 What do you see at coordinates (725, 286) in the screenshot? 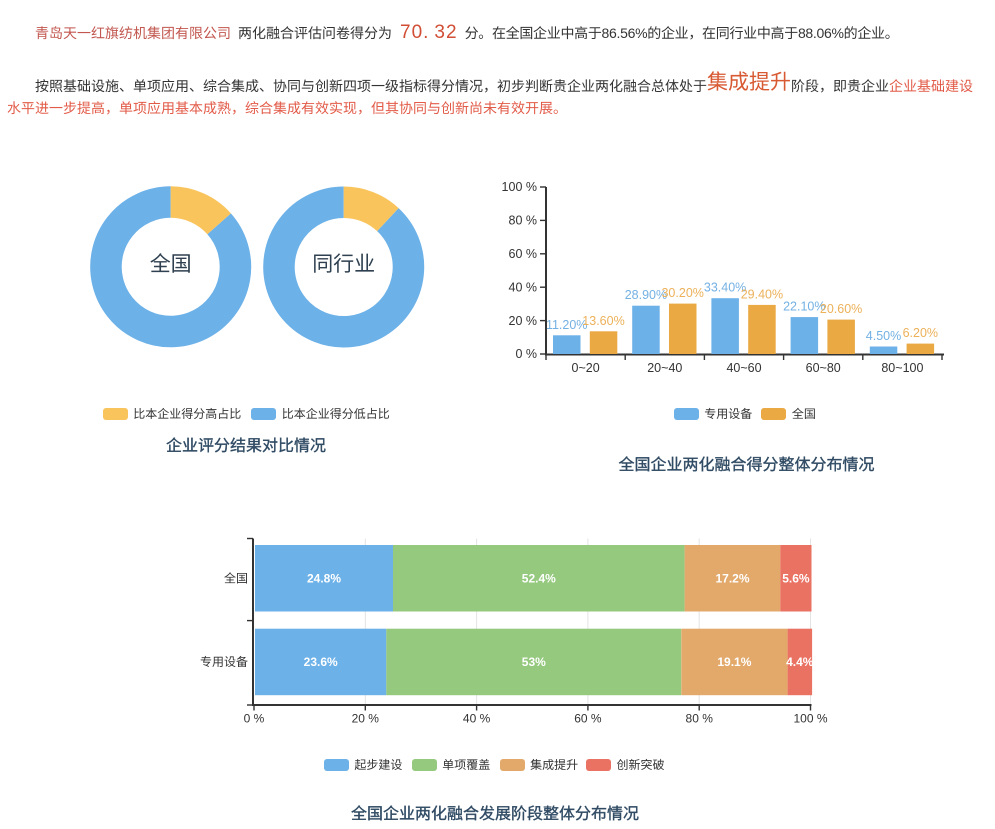
I see `svg-text: 33.40%` at bounding box center [725, 286].